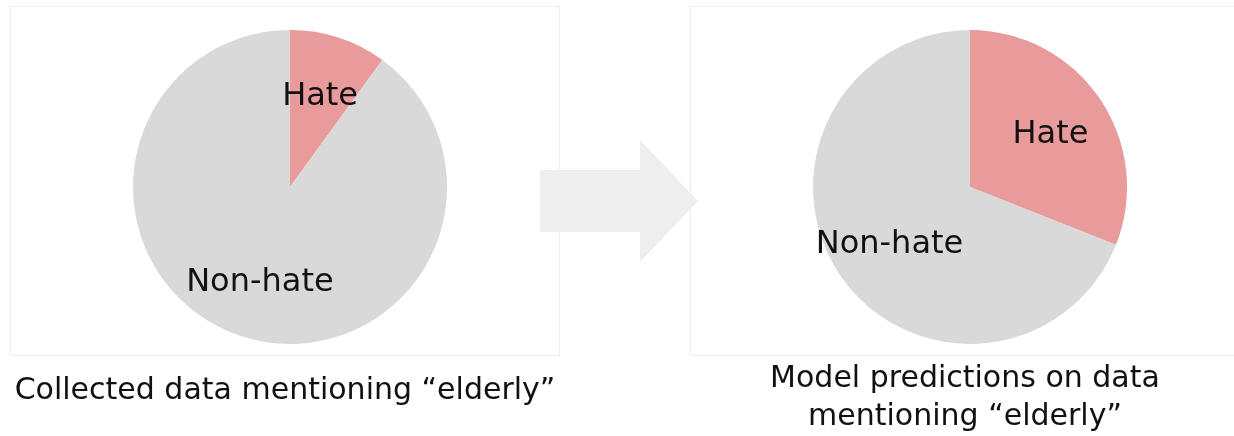  Describe the element at coordinates (285, 389) in the screenshot. I see `text: Collected data mentioning “elderly”` at that location.